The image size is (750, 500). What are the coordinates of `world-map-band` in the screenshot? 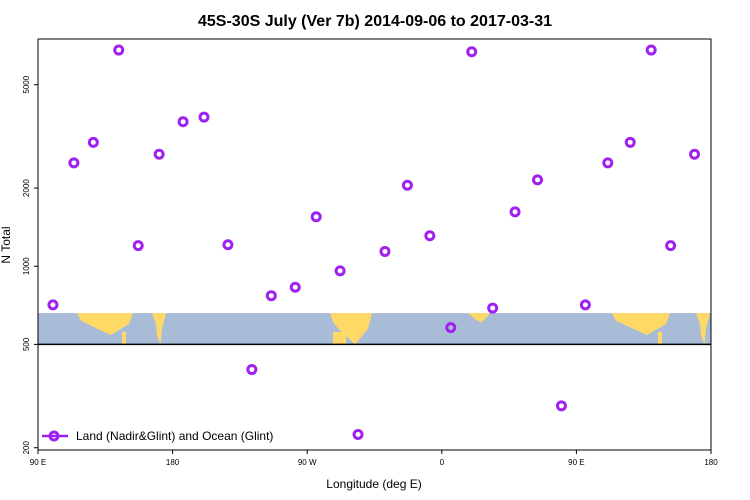 It's located at (374, 329).